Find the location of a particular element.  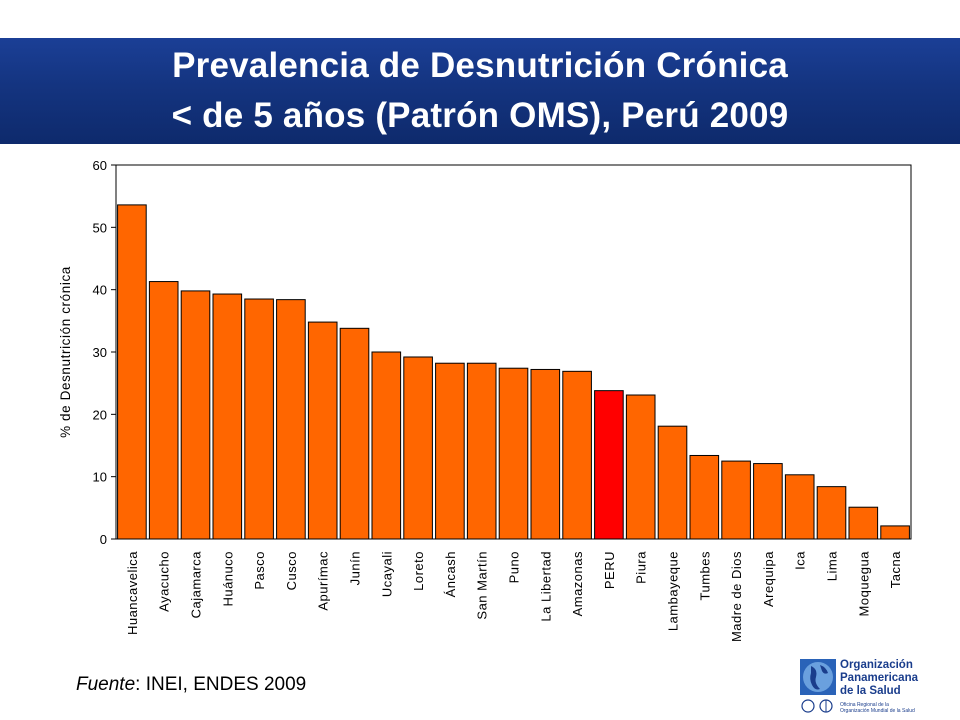

x-tick-label: Apurímac is located at coordinates (323, 581).